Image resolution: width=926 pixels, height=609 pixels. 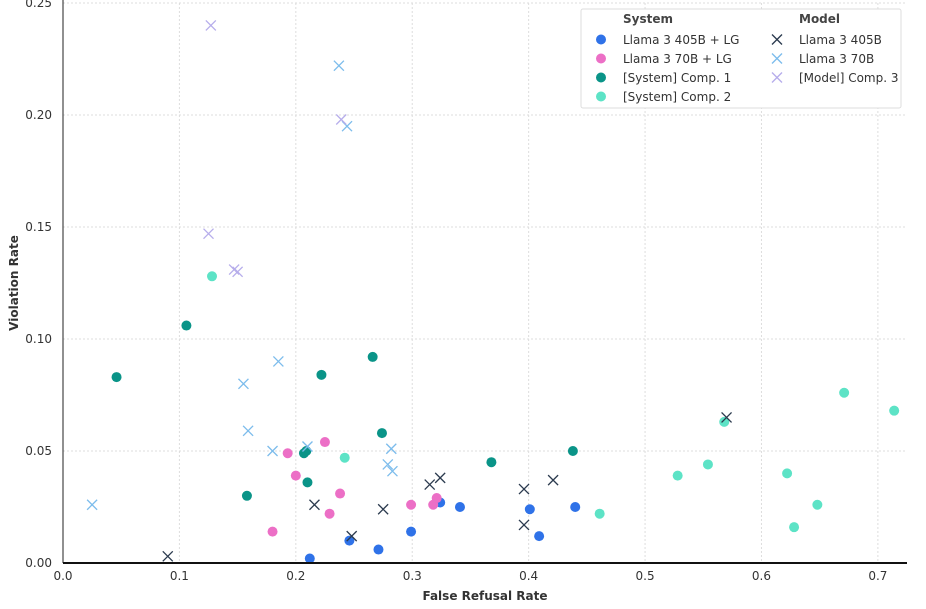 What do you see at coordinates (677, 97) in the screenshot?
I see `legend-entry-label: [System] Comp. 2` at bounding box center [677, 97].